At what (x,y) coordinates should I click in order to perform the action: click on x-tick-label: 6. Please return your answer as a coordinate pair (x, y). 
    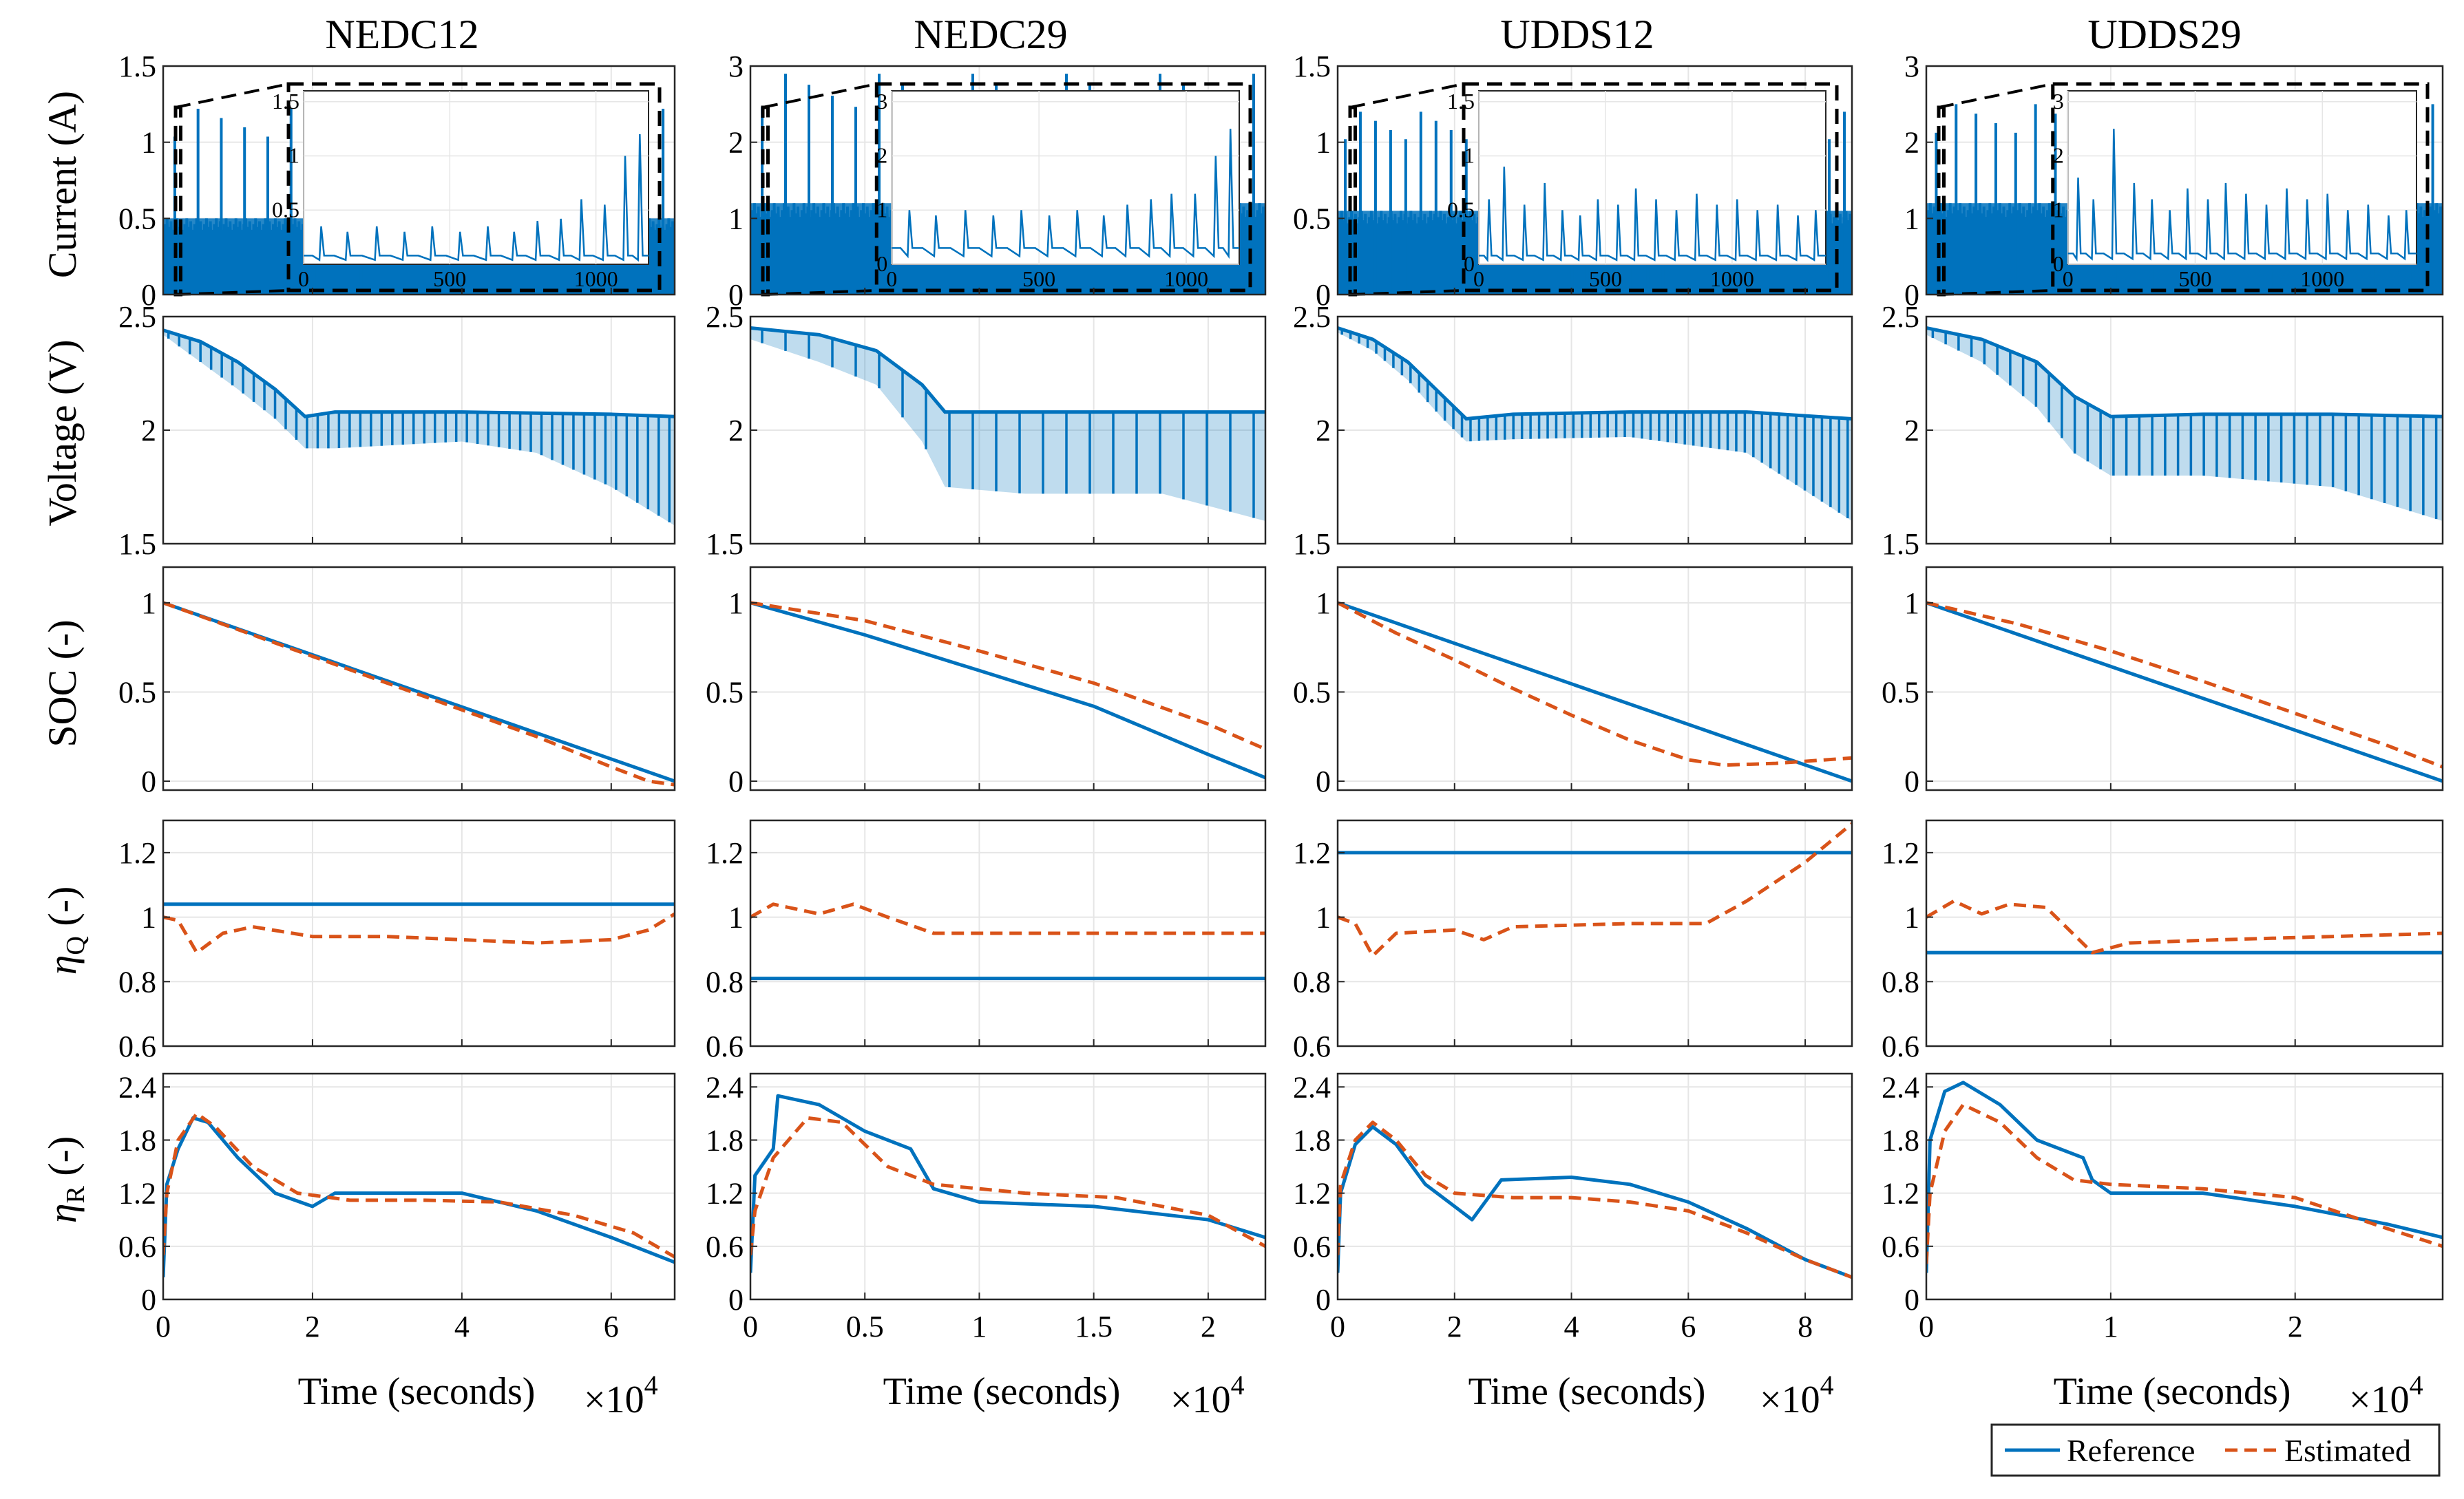
    Looking at the image, I should click on (611, 1326).